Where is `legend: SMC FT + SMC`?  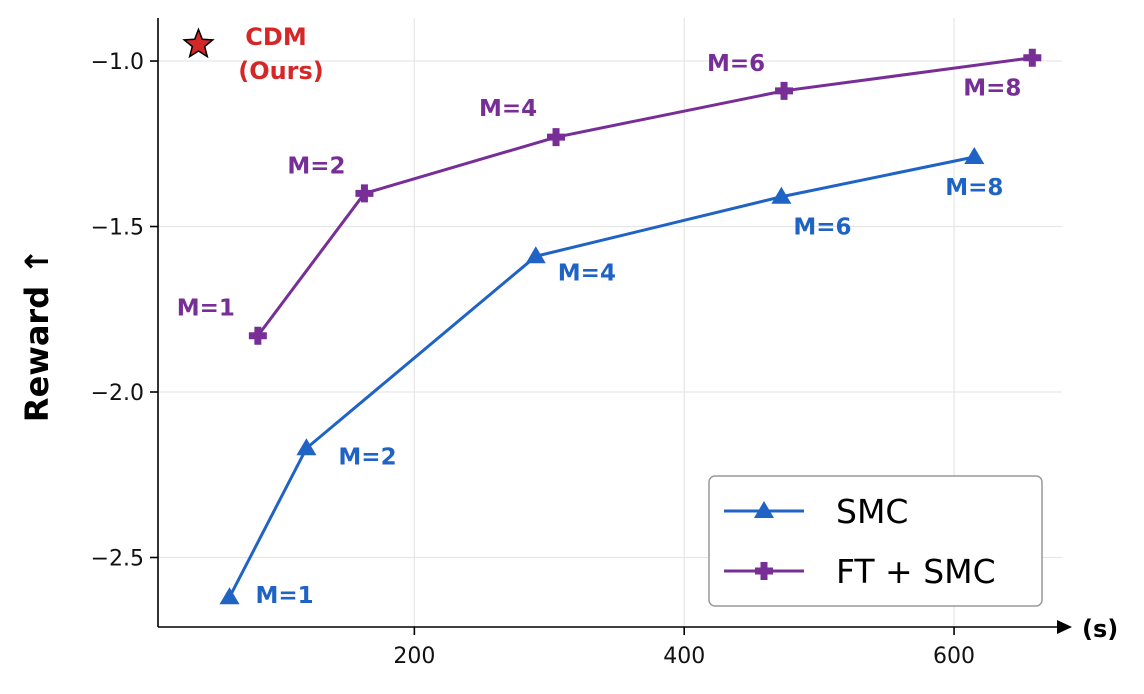
legend: SMC FT + SMC is located at coordinates (875, 541).